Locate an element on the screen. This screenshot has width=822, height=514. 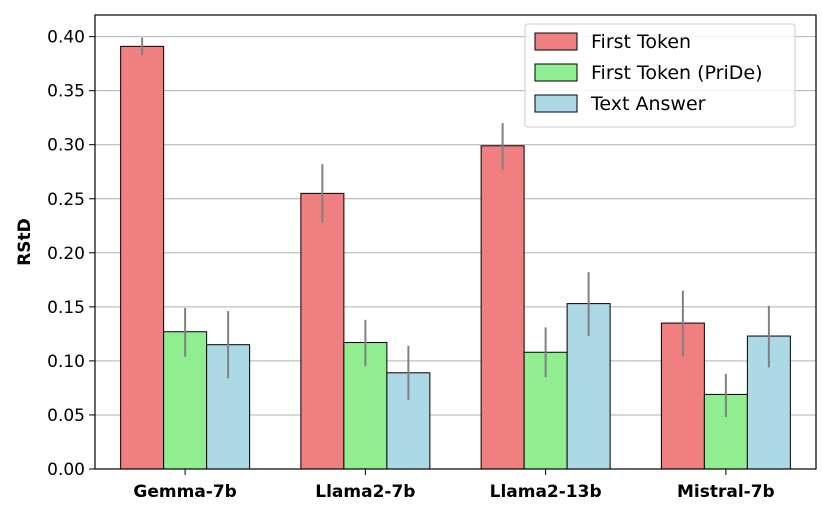
y-tick-label: 0.35 is located at coordinates (66, 92).